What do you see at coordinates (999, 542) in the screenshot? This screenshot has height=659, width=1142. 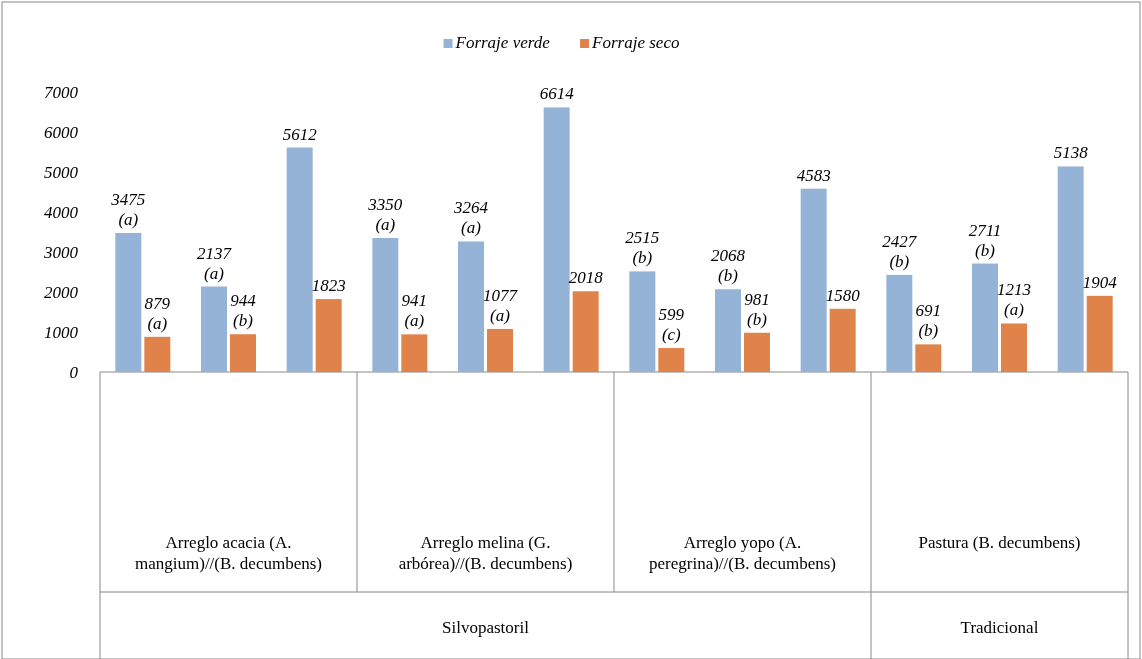 I see `text: Pastura (B. decumbens)` at bounding box center [999, 542].